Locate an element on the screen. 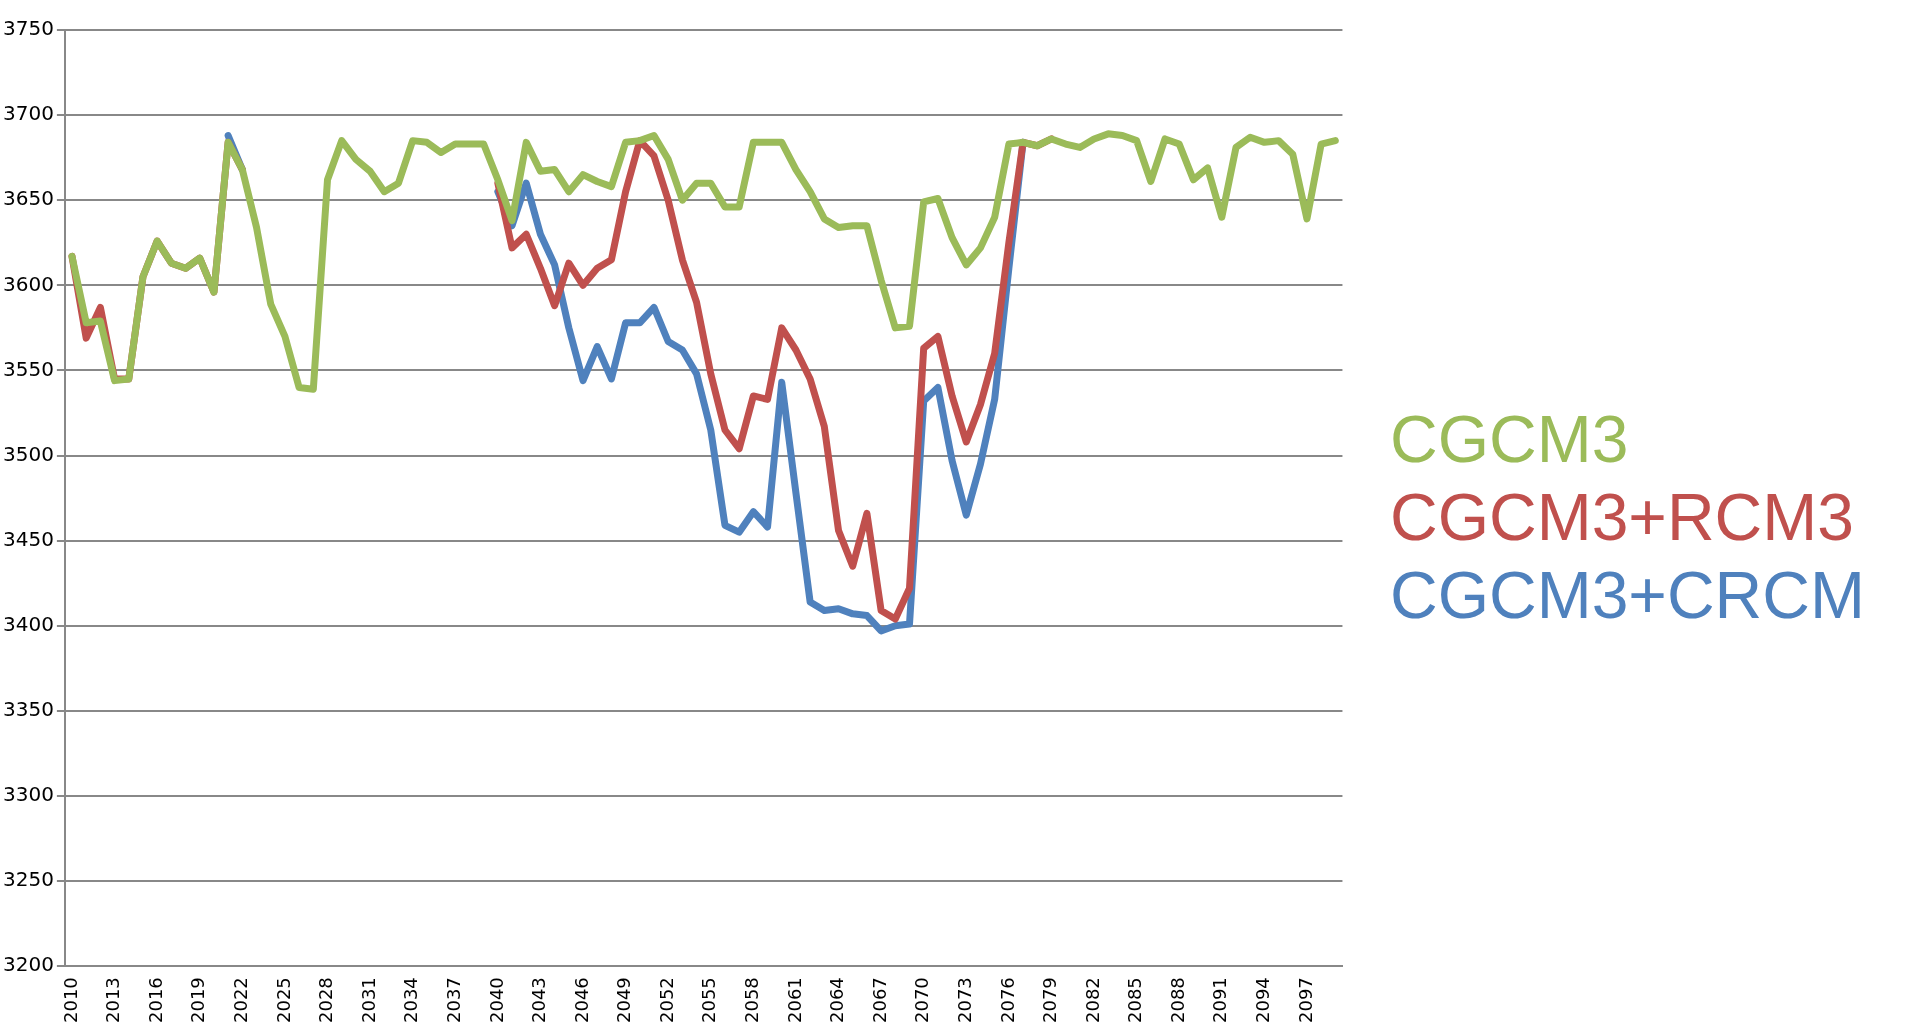 The image size is (1915, 1026). y-tick-label: 3550 is located at coordinates (28, 368).